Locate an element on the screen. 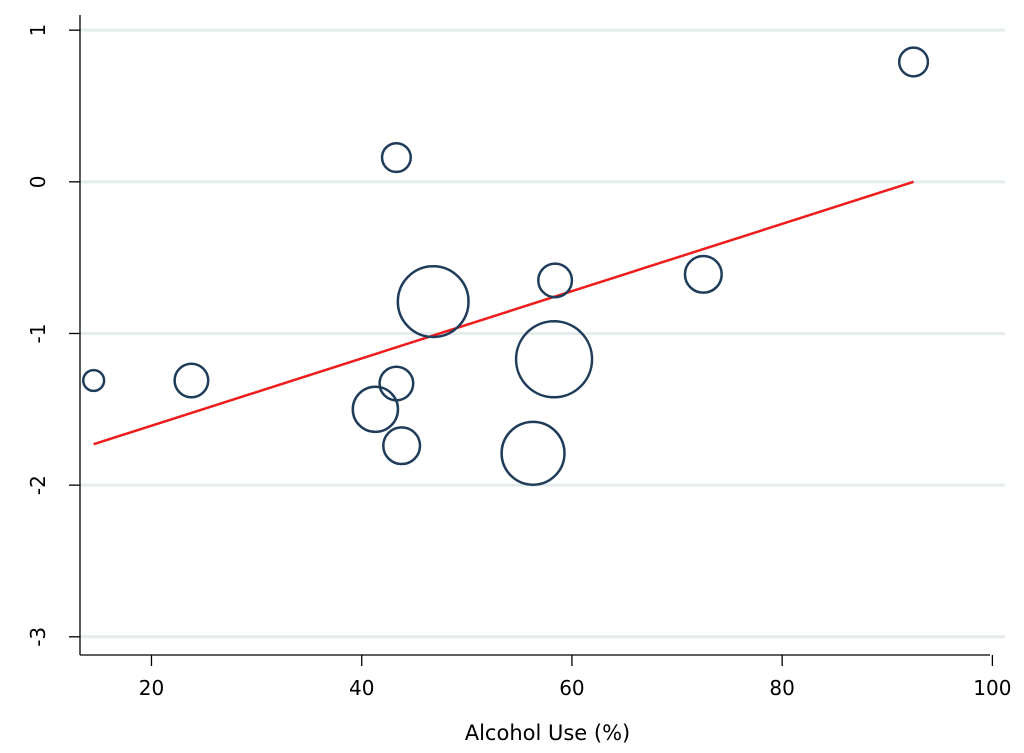 The width and height of the screenshot is (1024, 753). y-tick-label: 1 is located at coordinates (38, 30).